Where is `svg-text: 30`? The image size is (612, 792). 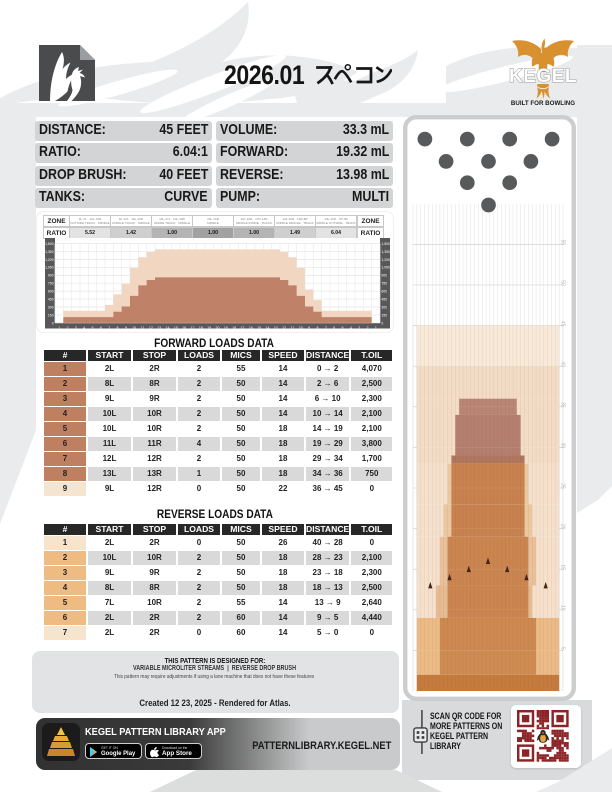
svg-text: 30 is located at coordinates (563, 446).